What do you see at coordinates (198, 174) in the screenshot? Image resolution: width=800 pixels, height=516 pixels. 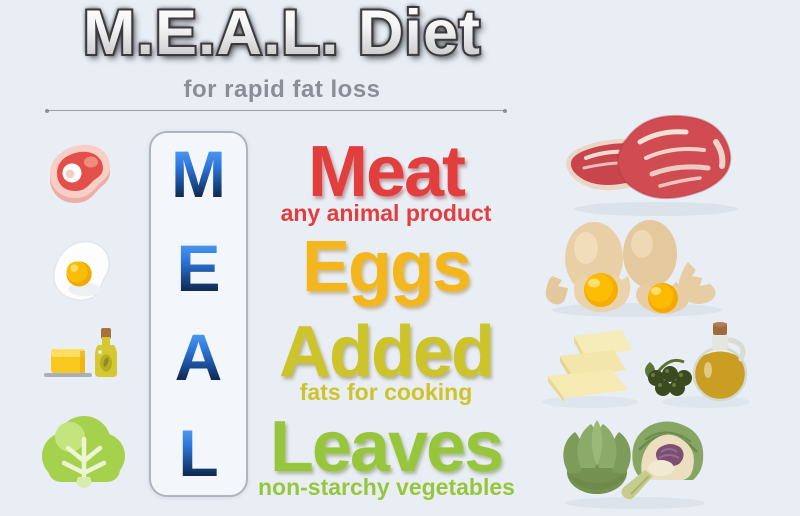 I see `acronym-letter-m: M` at bounding box center [198, 174].